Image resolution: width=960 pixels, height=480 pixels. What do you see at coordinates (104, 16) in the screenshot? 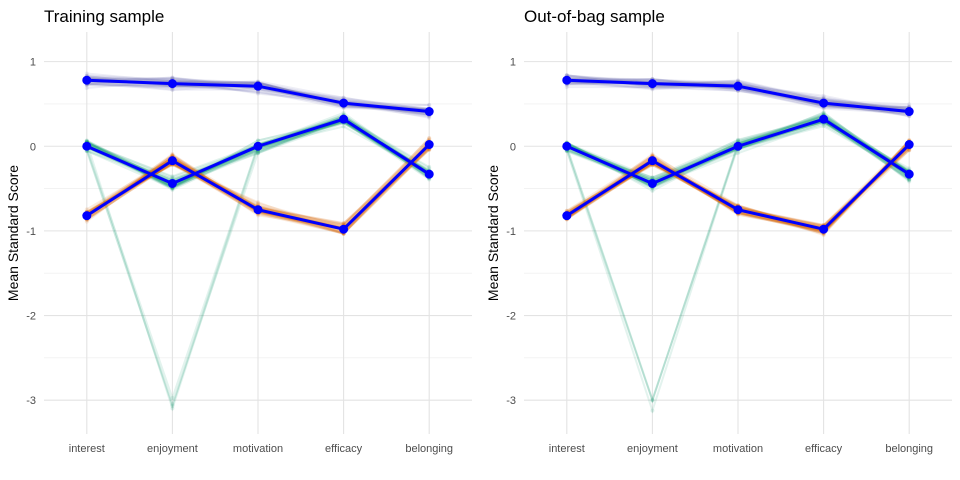
I see `chart-title: Training sample` at bounding box center [104, 16].